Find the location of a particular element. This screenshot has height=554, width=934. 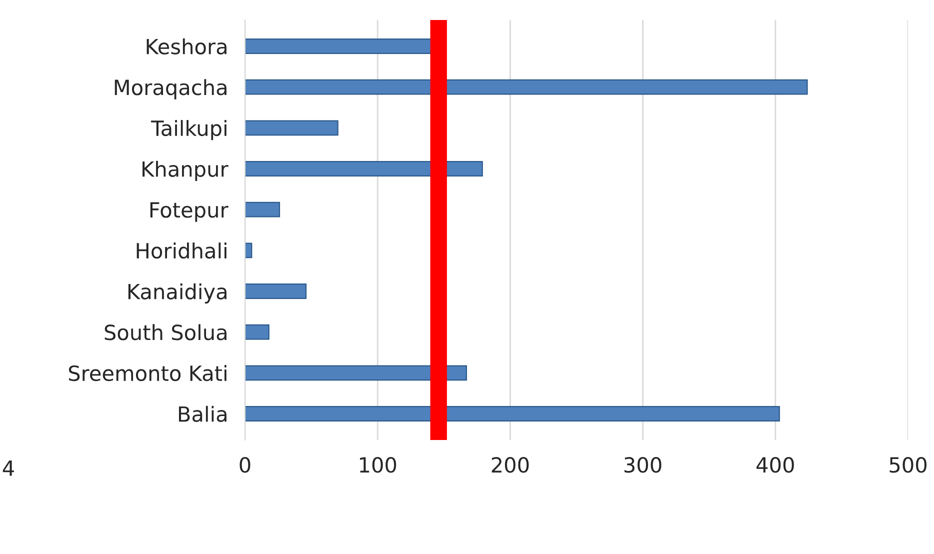

y-tick-label: Horidhali is located at coordinates (181, 250).